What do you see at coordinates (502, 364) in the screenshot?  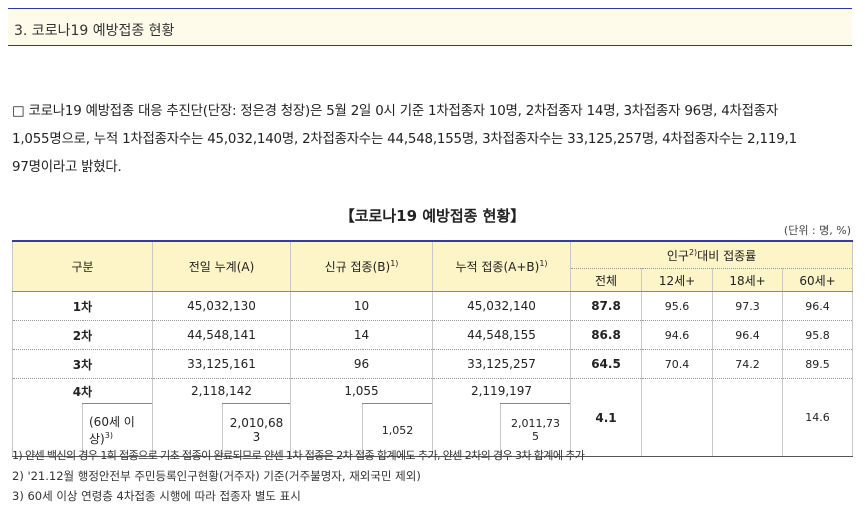 I see `cell-cum: 33,125,257` at bounding box center [502, 364].